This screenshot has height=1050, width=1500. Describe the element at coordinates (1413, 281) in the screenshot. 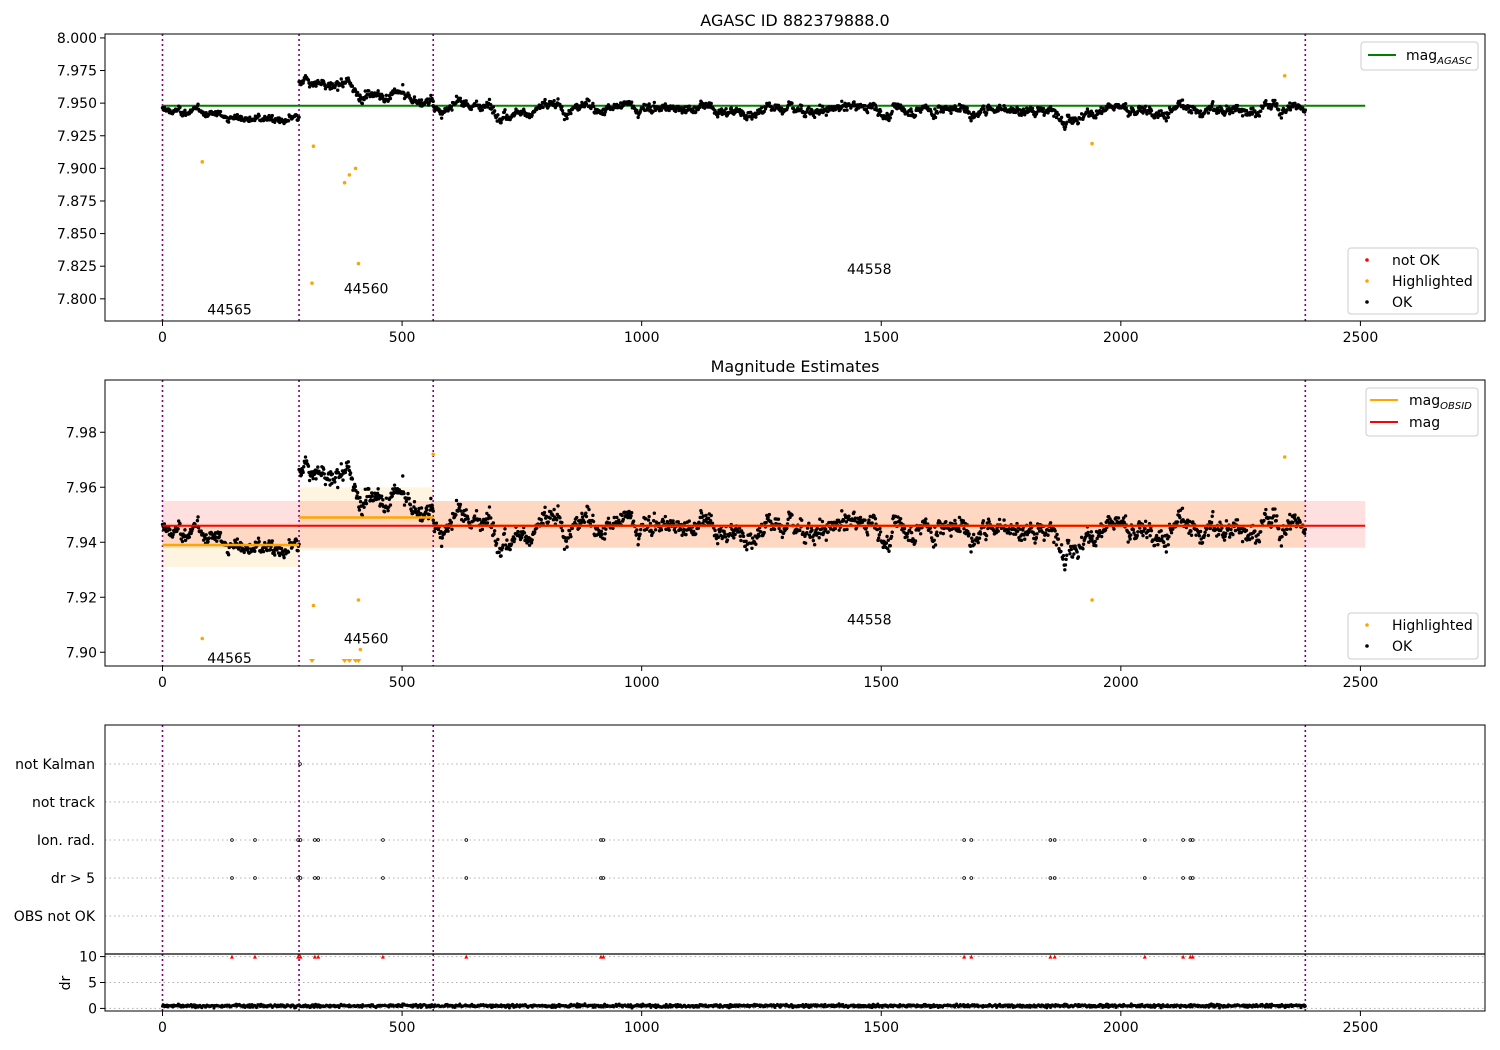

I see `legend-lower` at that location.